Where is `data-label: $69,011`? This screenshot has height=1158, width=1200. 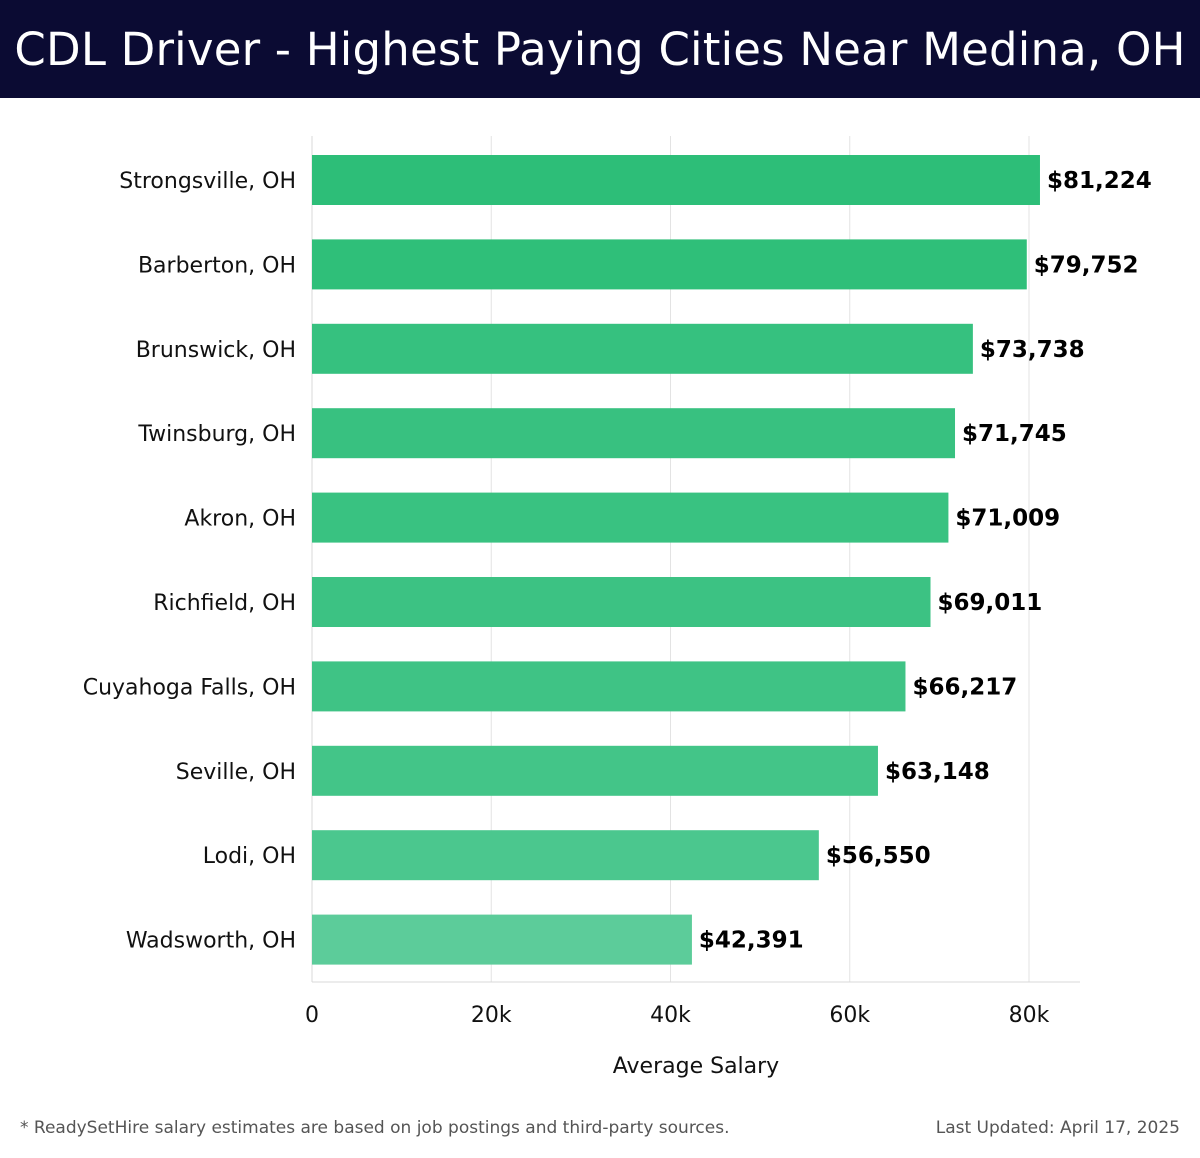
data-label: $69,011 is located at coordinates (990, 603).